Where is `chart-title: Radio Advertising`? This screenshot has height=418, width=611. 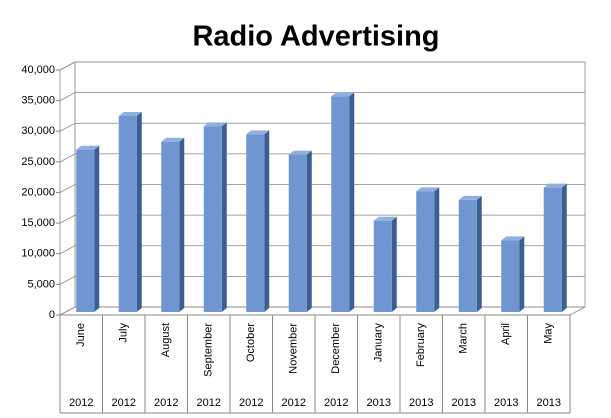
chart-title: Radio Advertising is located at coordinates (315, 37).